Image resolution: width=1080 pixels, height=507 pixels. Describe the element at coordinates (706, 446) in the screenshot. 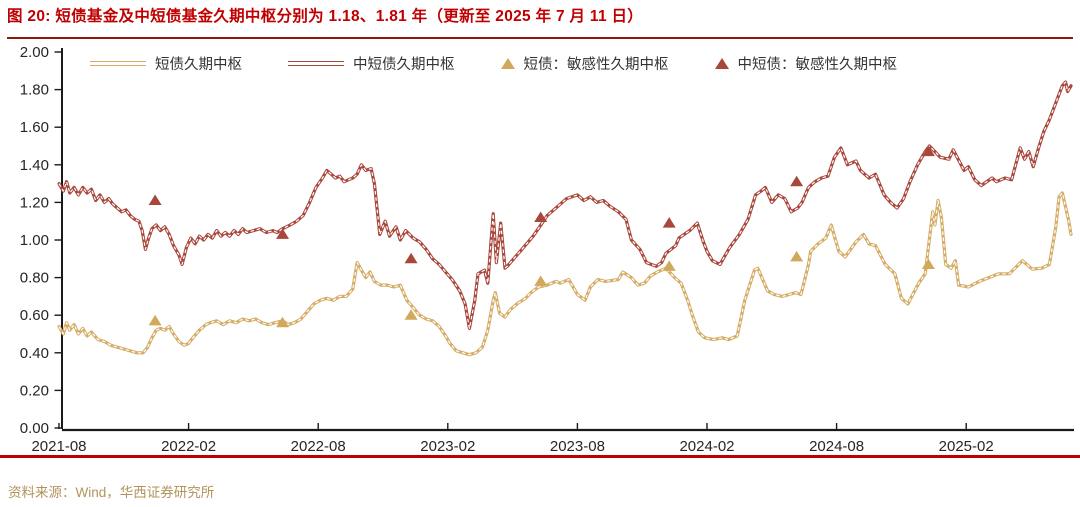

I see `x-axis-label: 2024-02` at that location.